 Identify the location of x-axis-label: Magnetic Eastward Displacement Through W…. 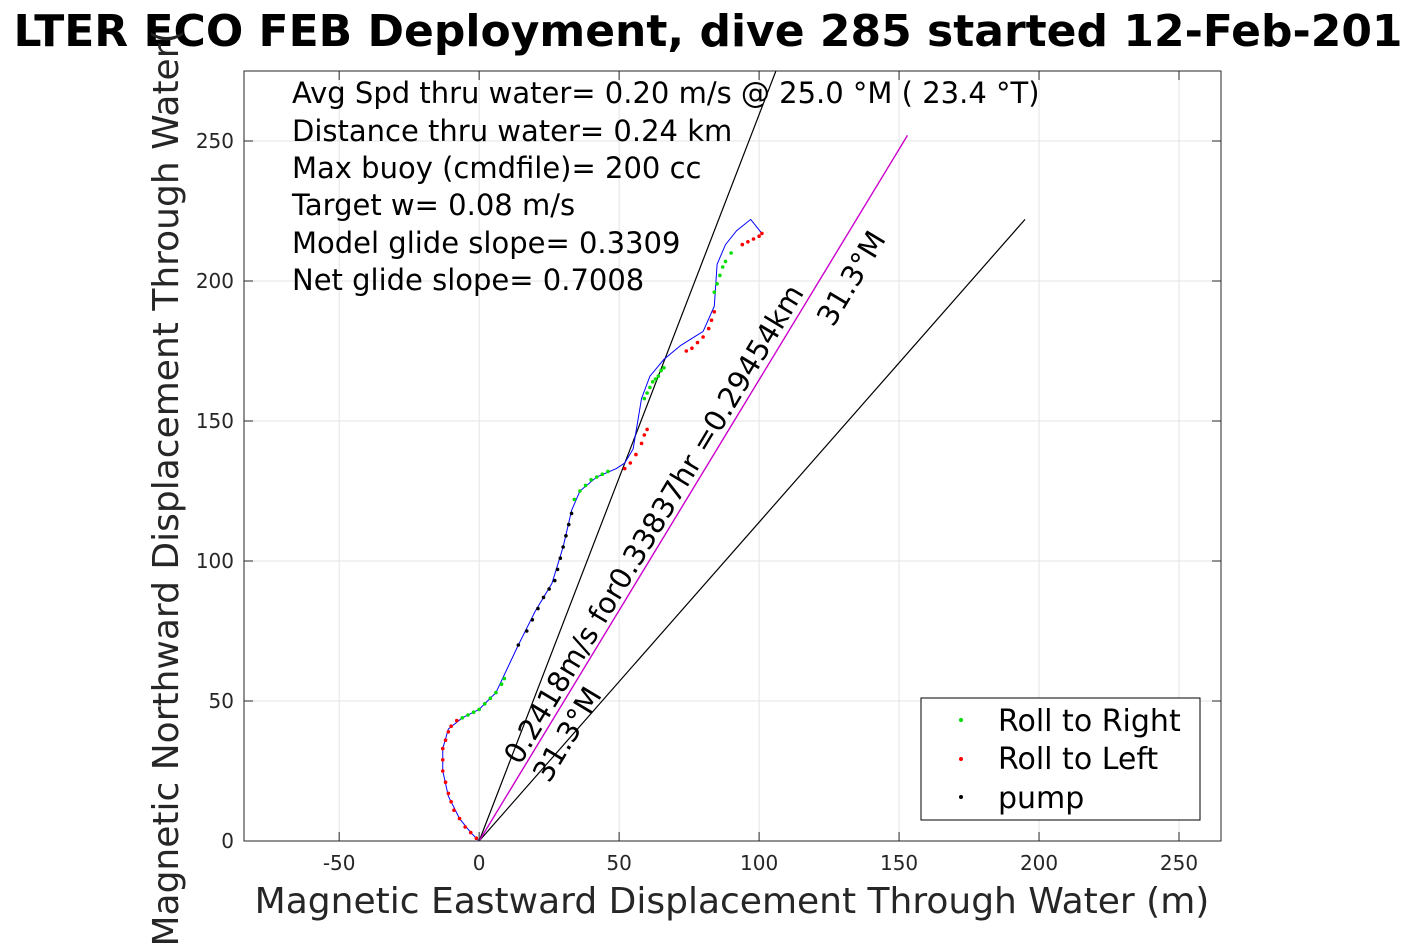
(732, 901).